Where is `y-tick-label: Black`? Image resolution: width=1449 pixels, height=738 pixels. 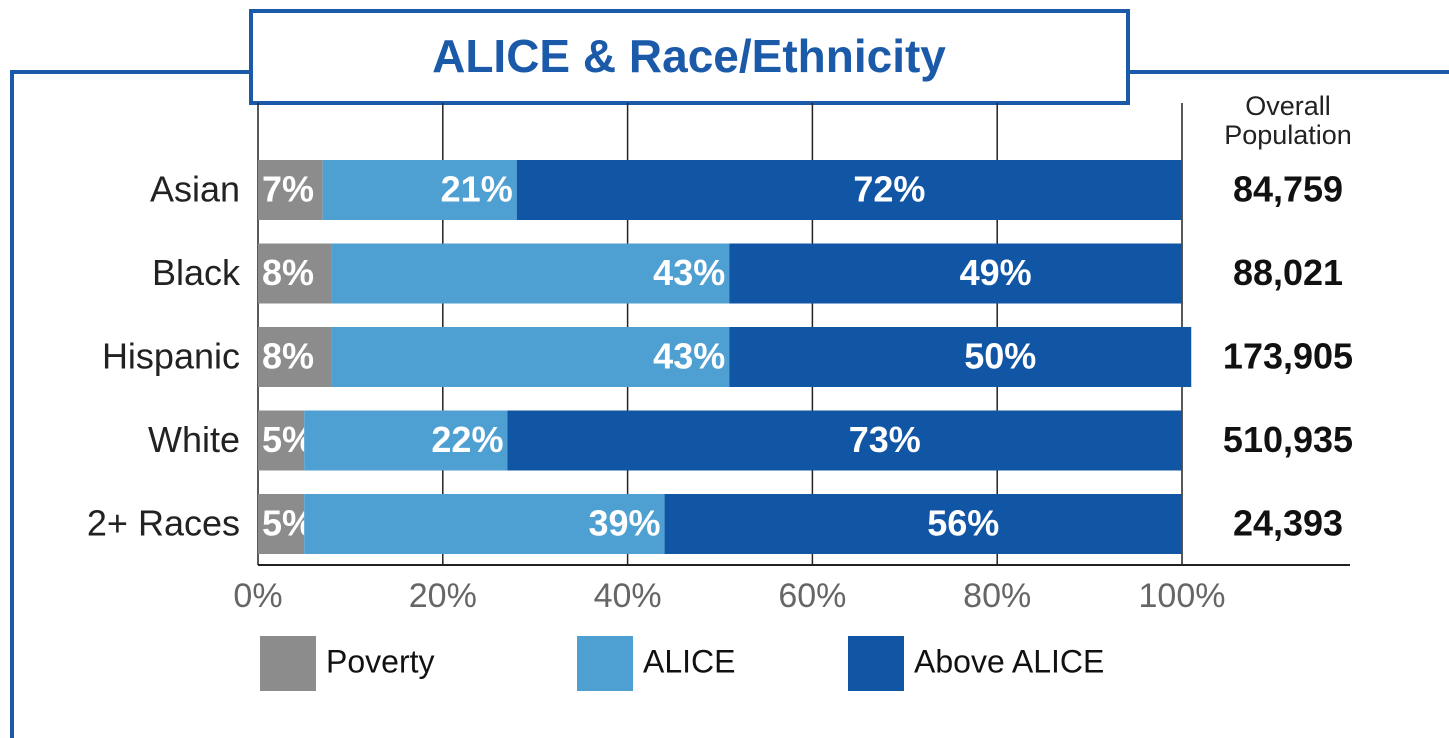
y-tick-label: Black is located at coordinates (196, 272).